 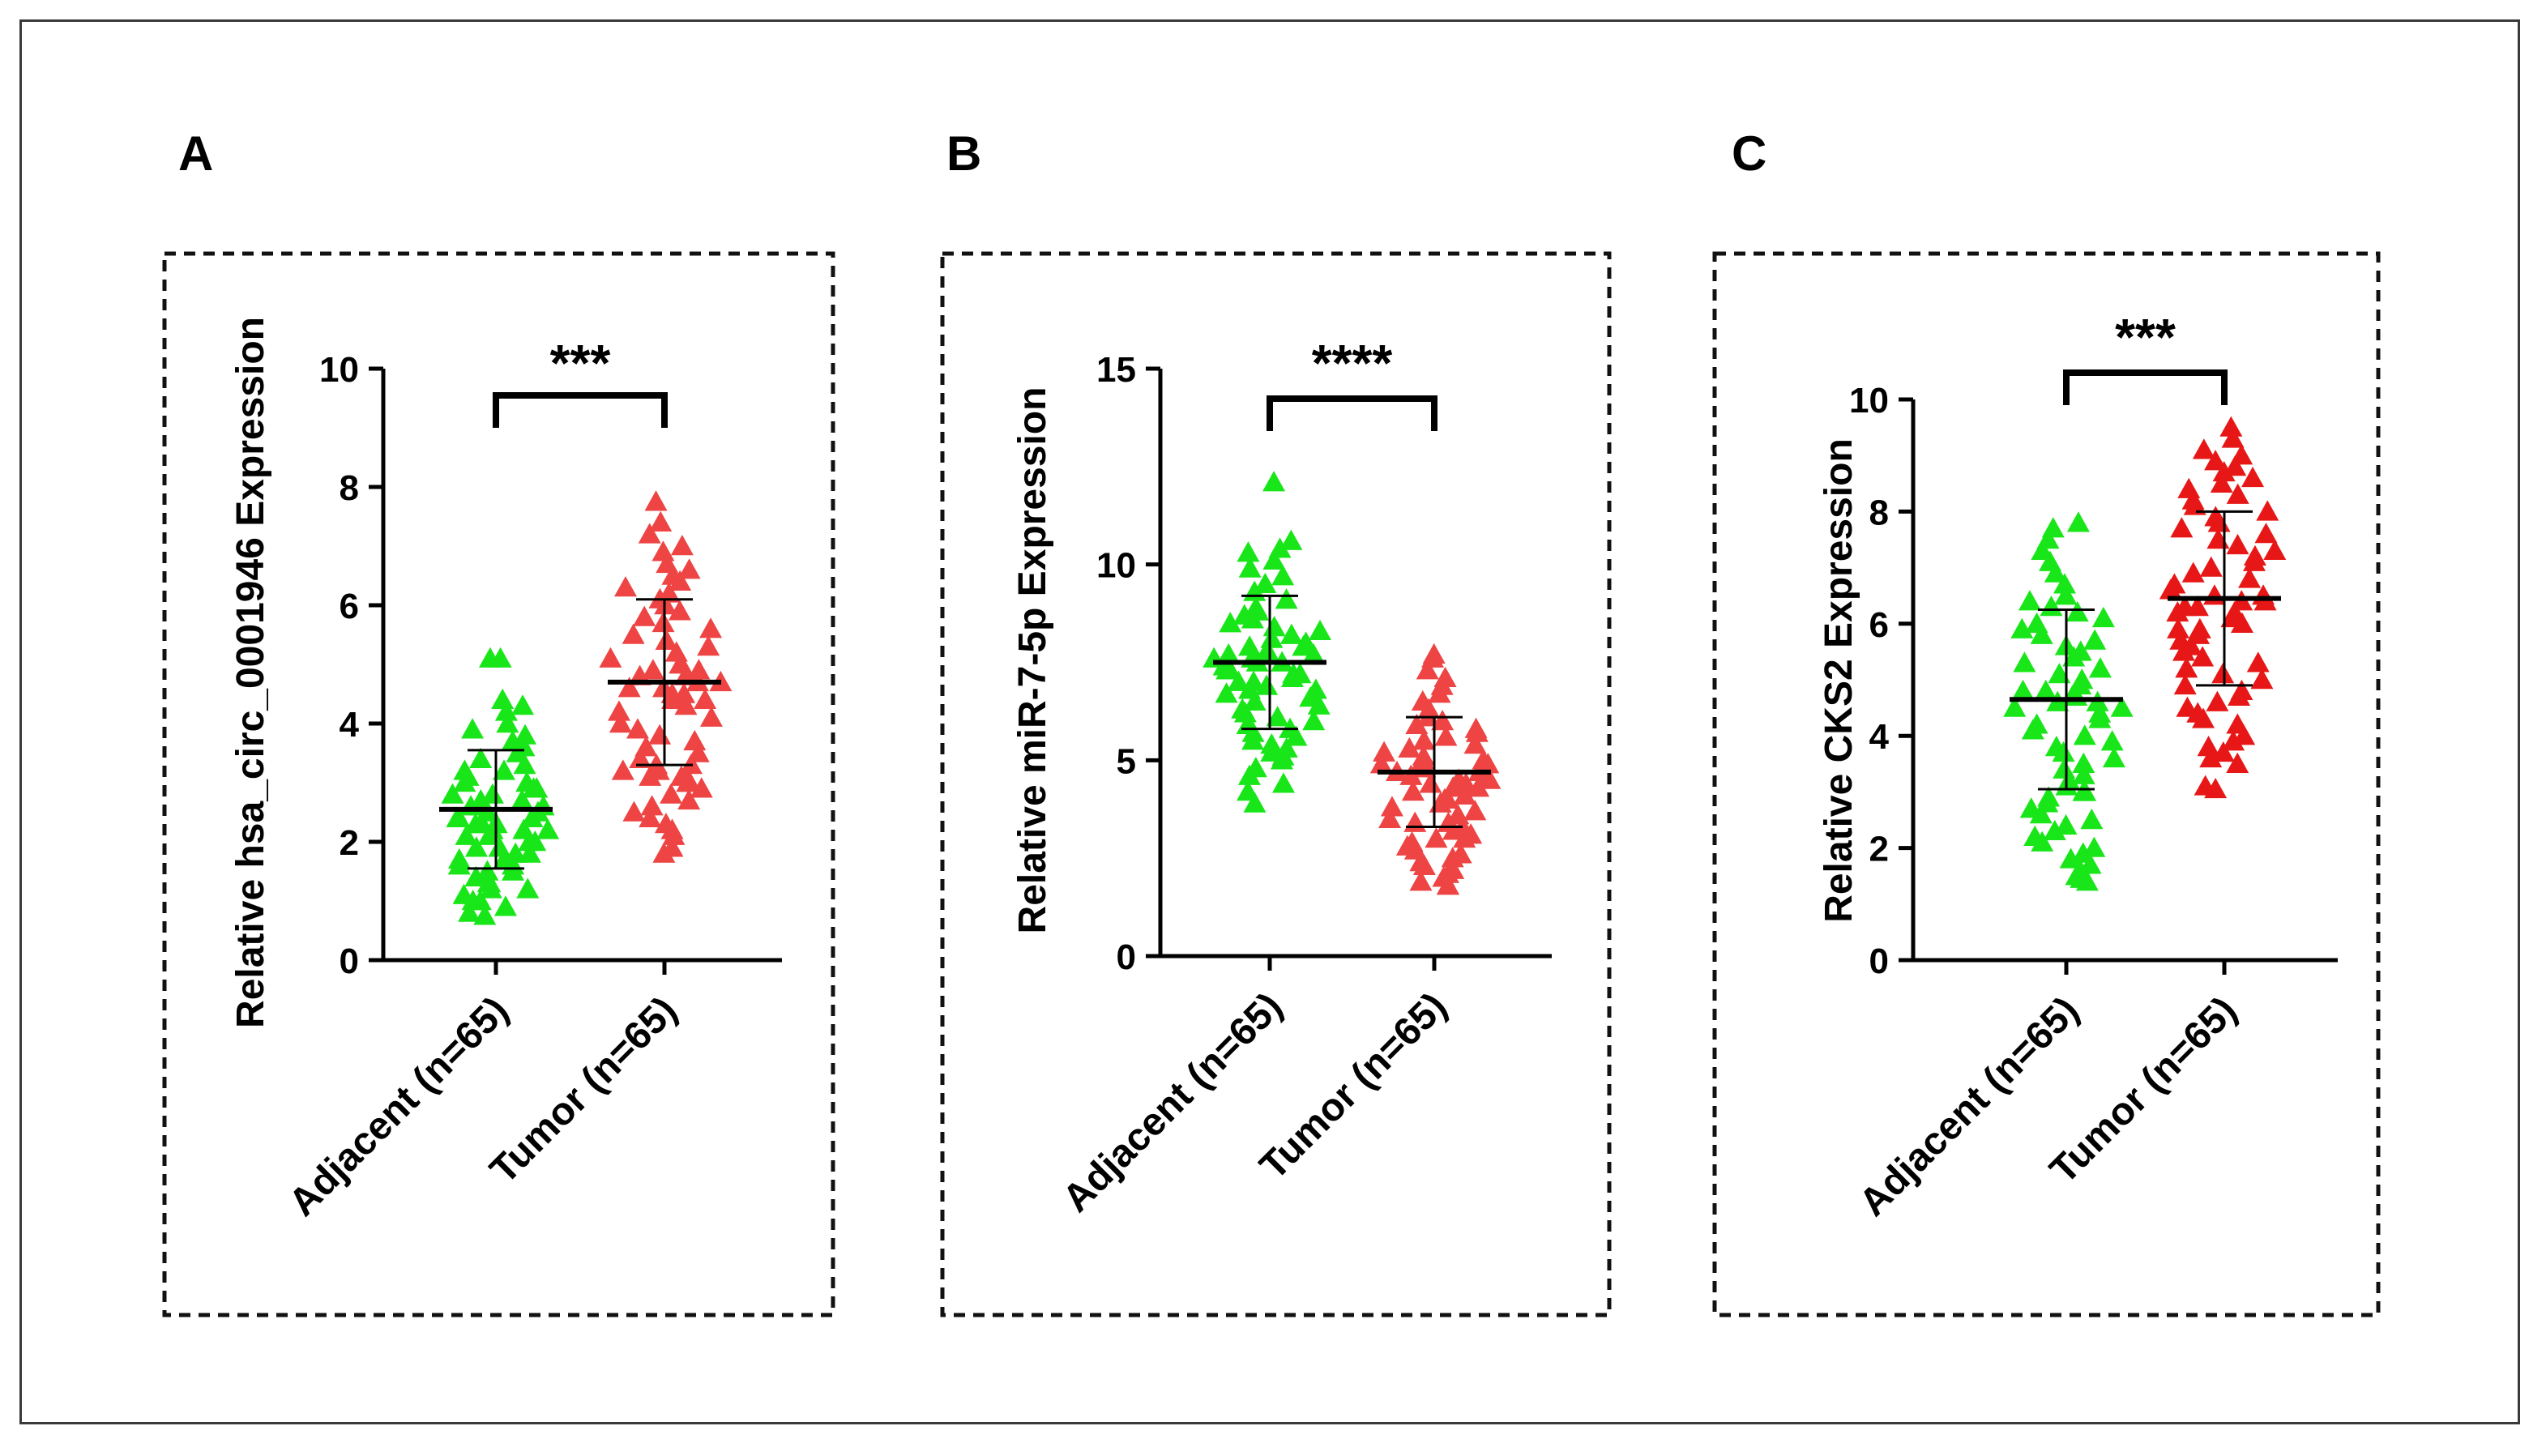 What do you see at coordinates (350, 843) in the screenshot?
I see `y-tick-label: 2` at bounding box center [350, 843].